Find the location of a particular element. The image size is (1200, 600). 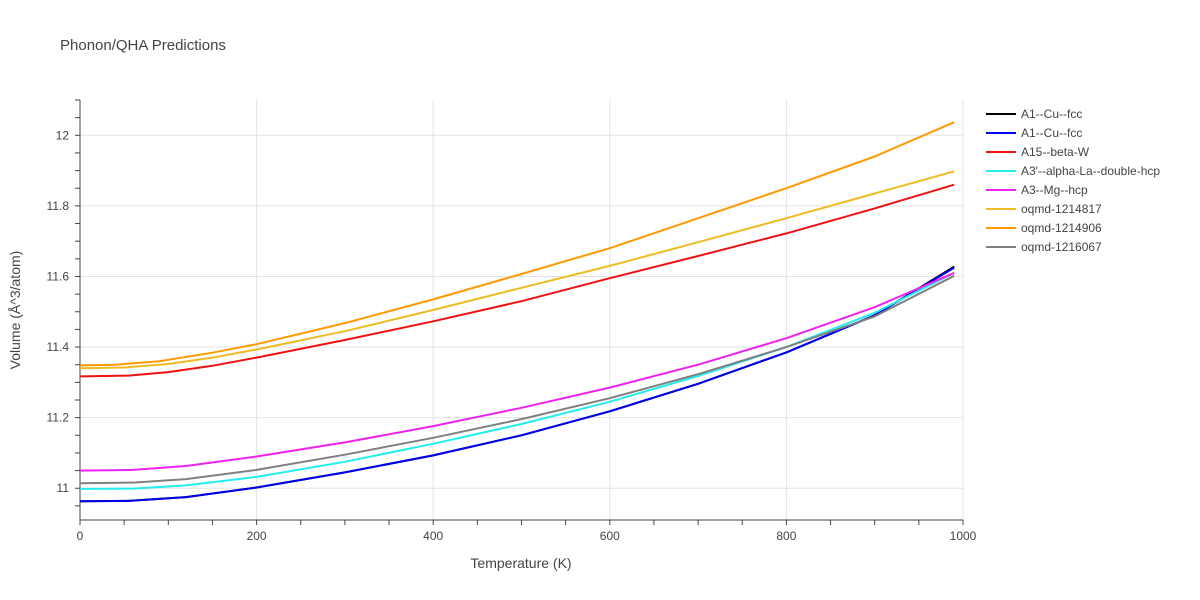

x-tick-label: 800 is located at coordinates (786, 536).